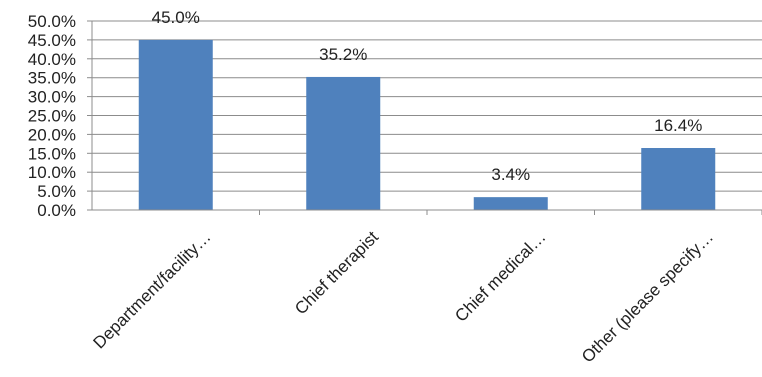 The height and width of the screenshot is (377, 762). I want to click on data-label: 35.2%, so click(343, 54).